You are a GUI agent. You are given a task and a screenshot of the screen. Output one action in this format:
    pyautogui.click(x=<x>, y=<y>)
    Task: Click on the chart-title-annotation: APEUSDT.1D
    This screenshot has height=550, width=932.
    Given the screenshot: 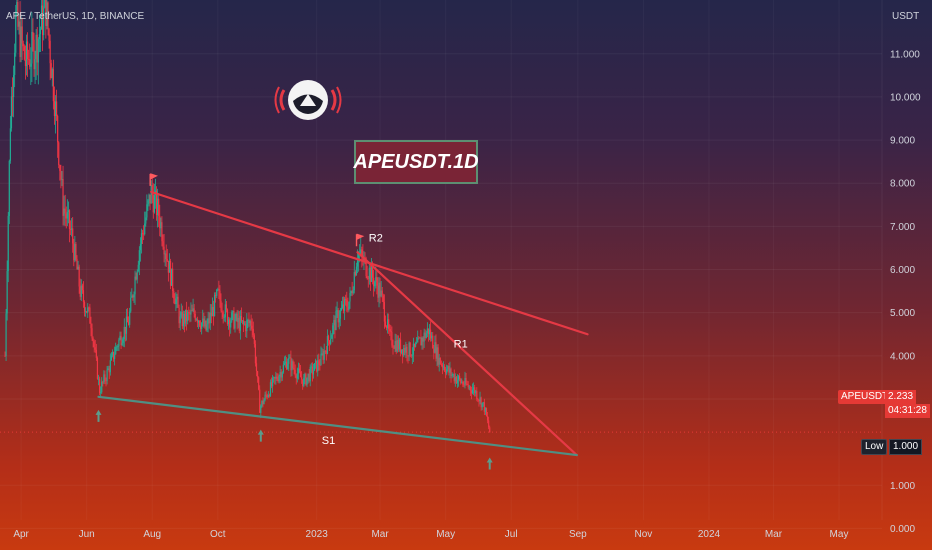 What is the action you would take?
    pyautogui.click(x=416, y=162)
    